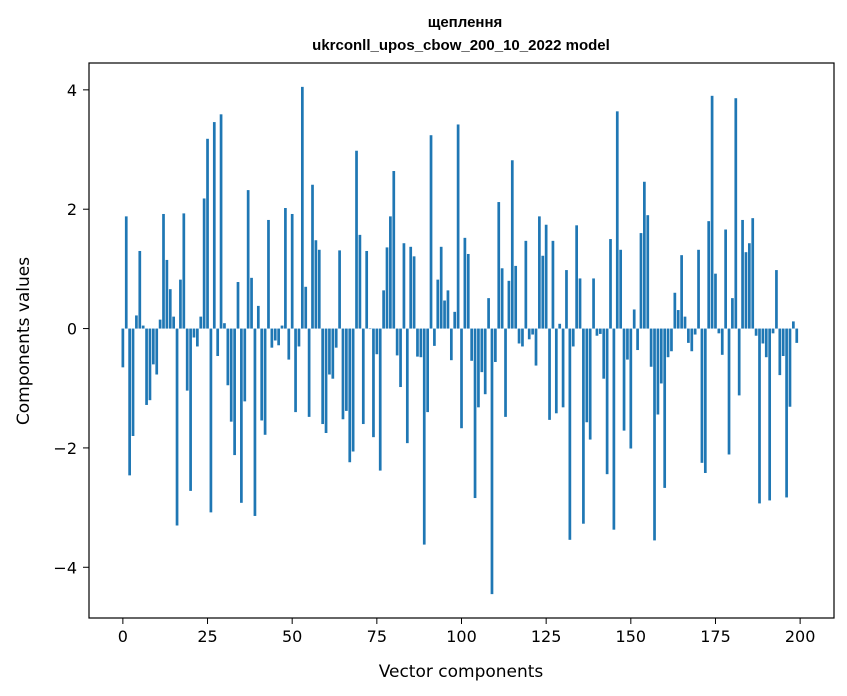 This screenshot has width=847, height=696. What do you see at coordinates (461, 45) in the screenshot?
I see `chart-subtitle: ukrconll_upos_cbow_200_10_2022 model` at bounding box center [461, 45].